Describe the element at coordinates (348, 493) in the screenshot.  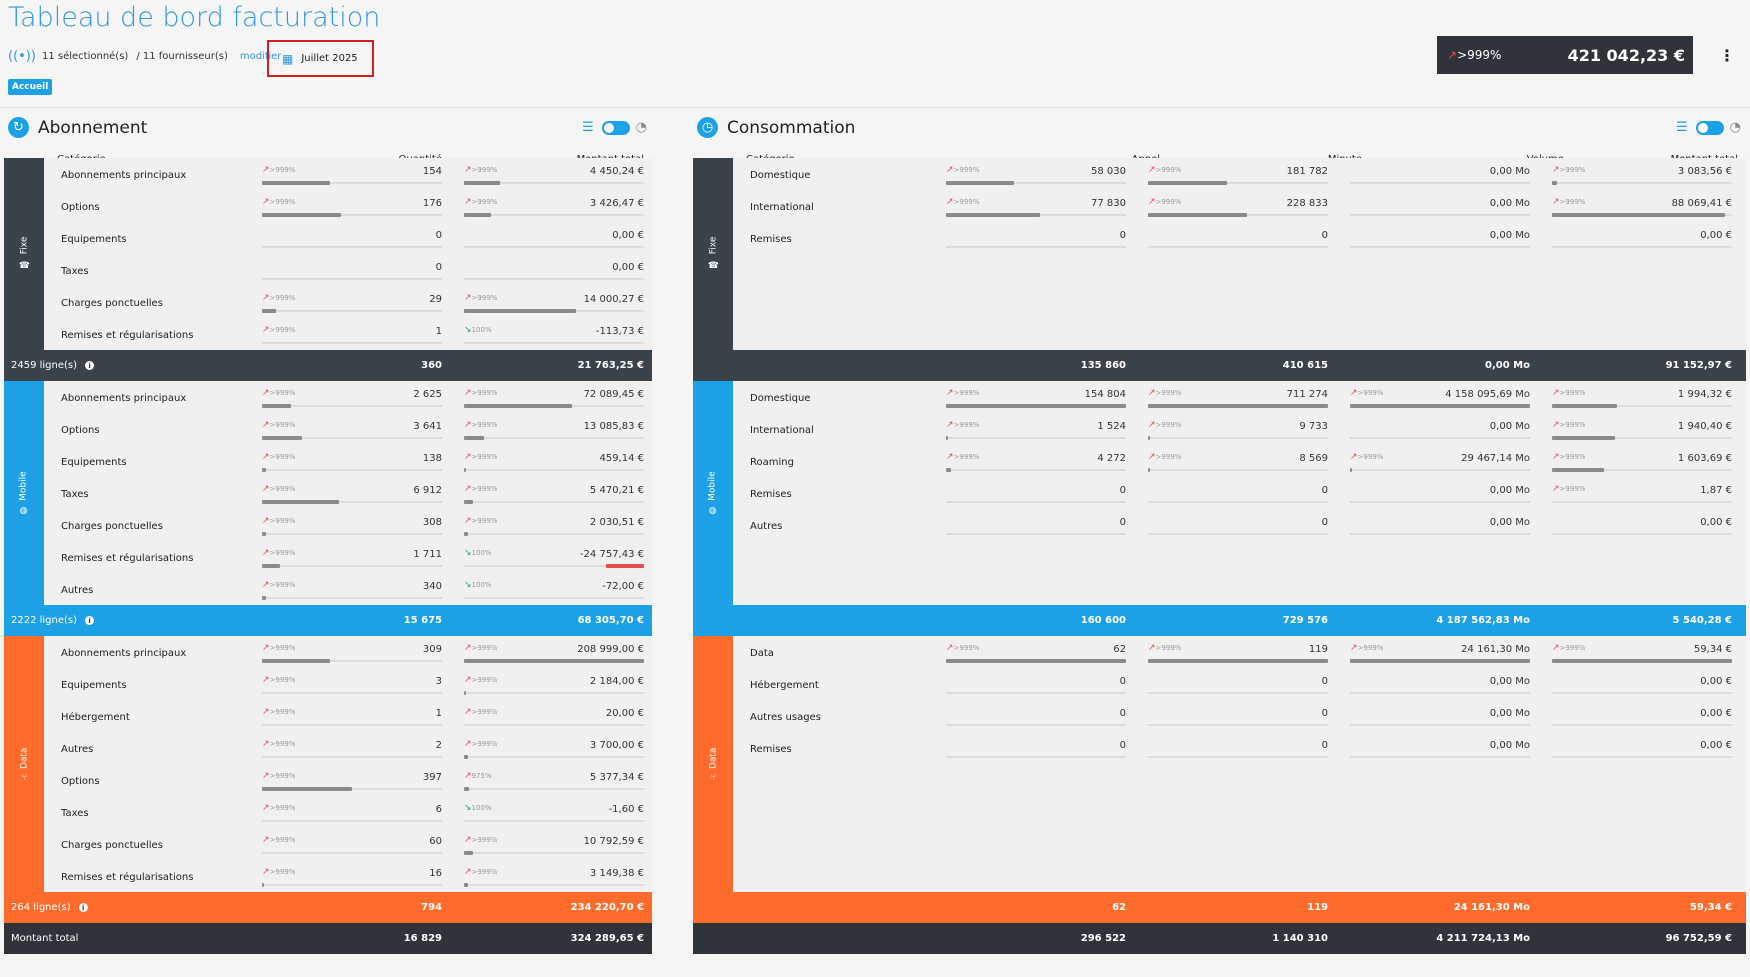
I see `table-row: Taxes ↗>999% 6 912 ↗>999% 5 470,21 €` at that location.